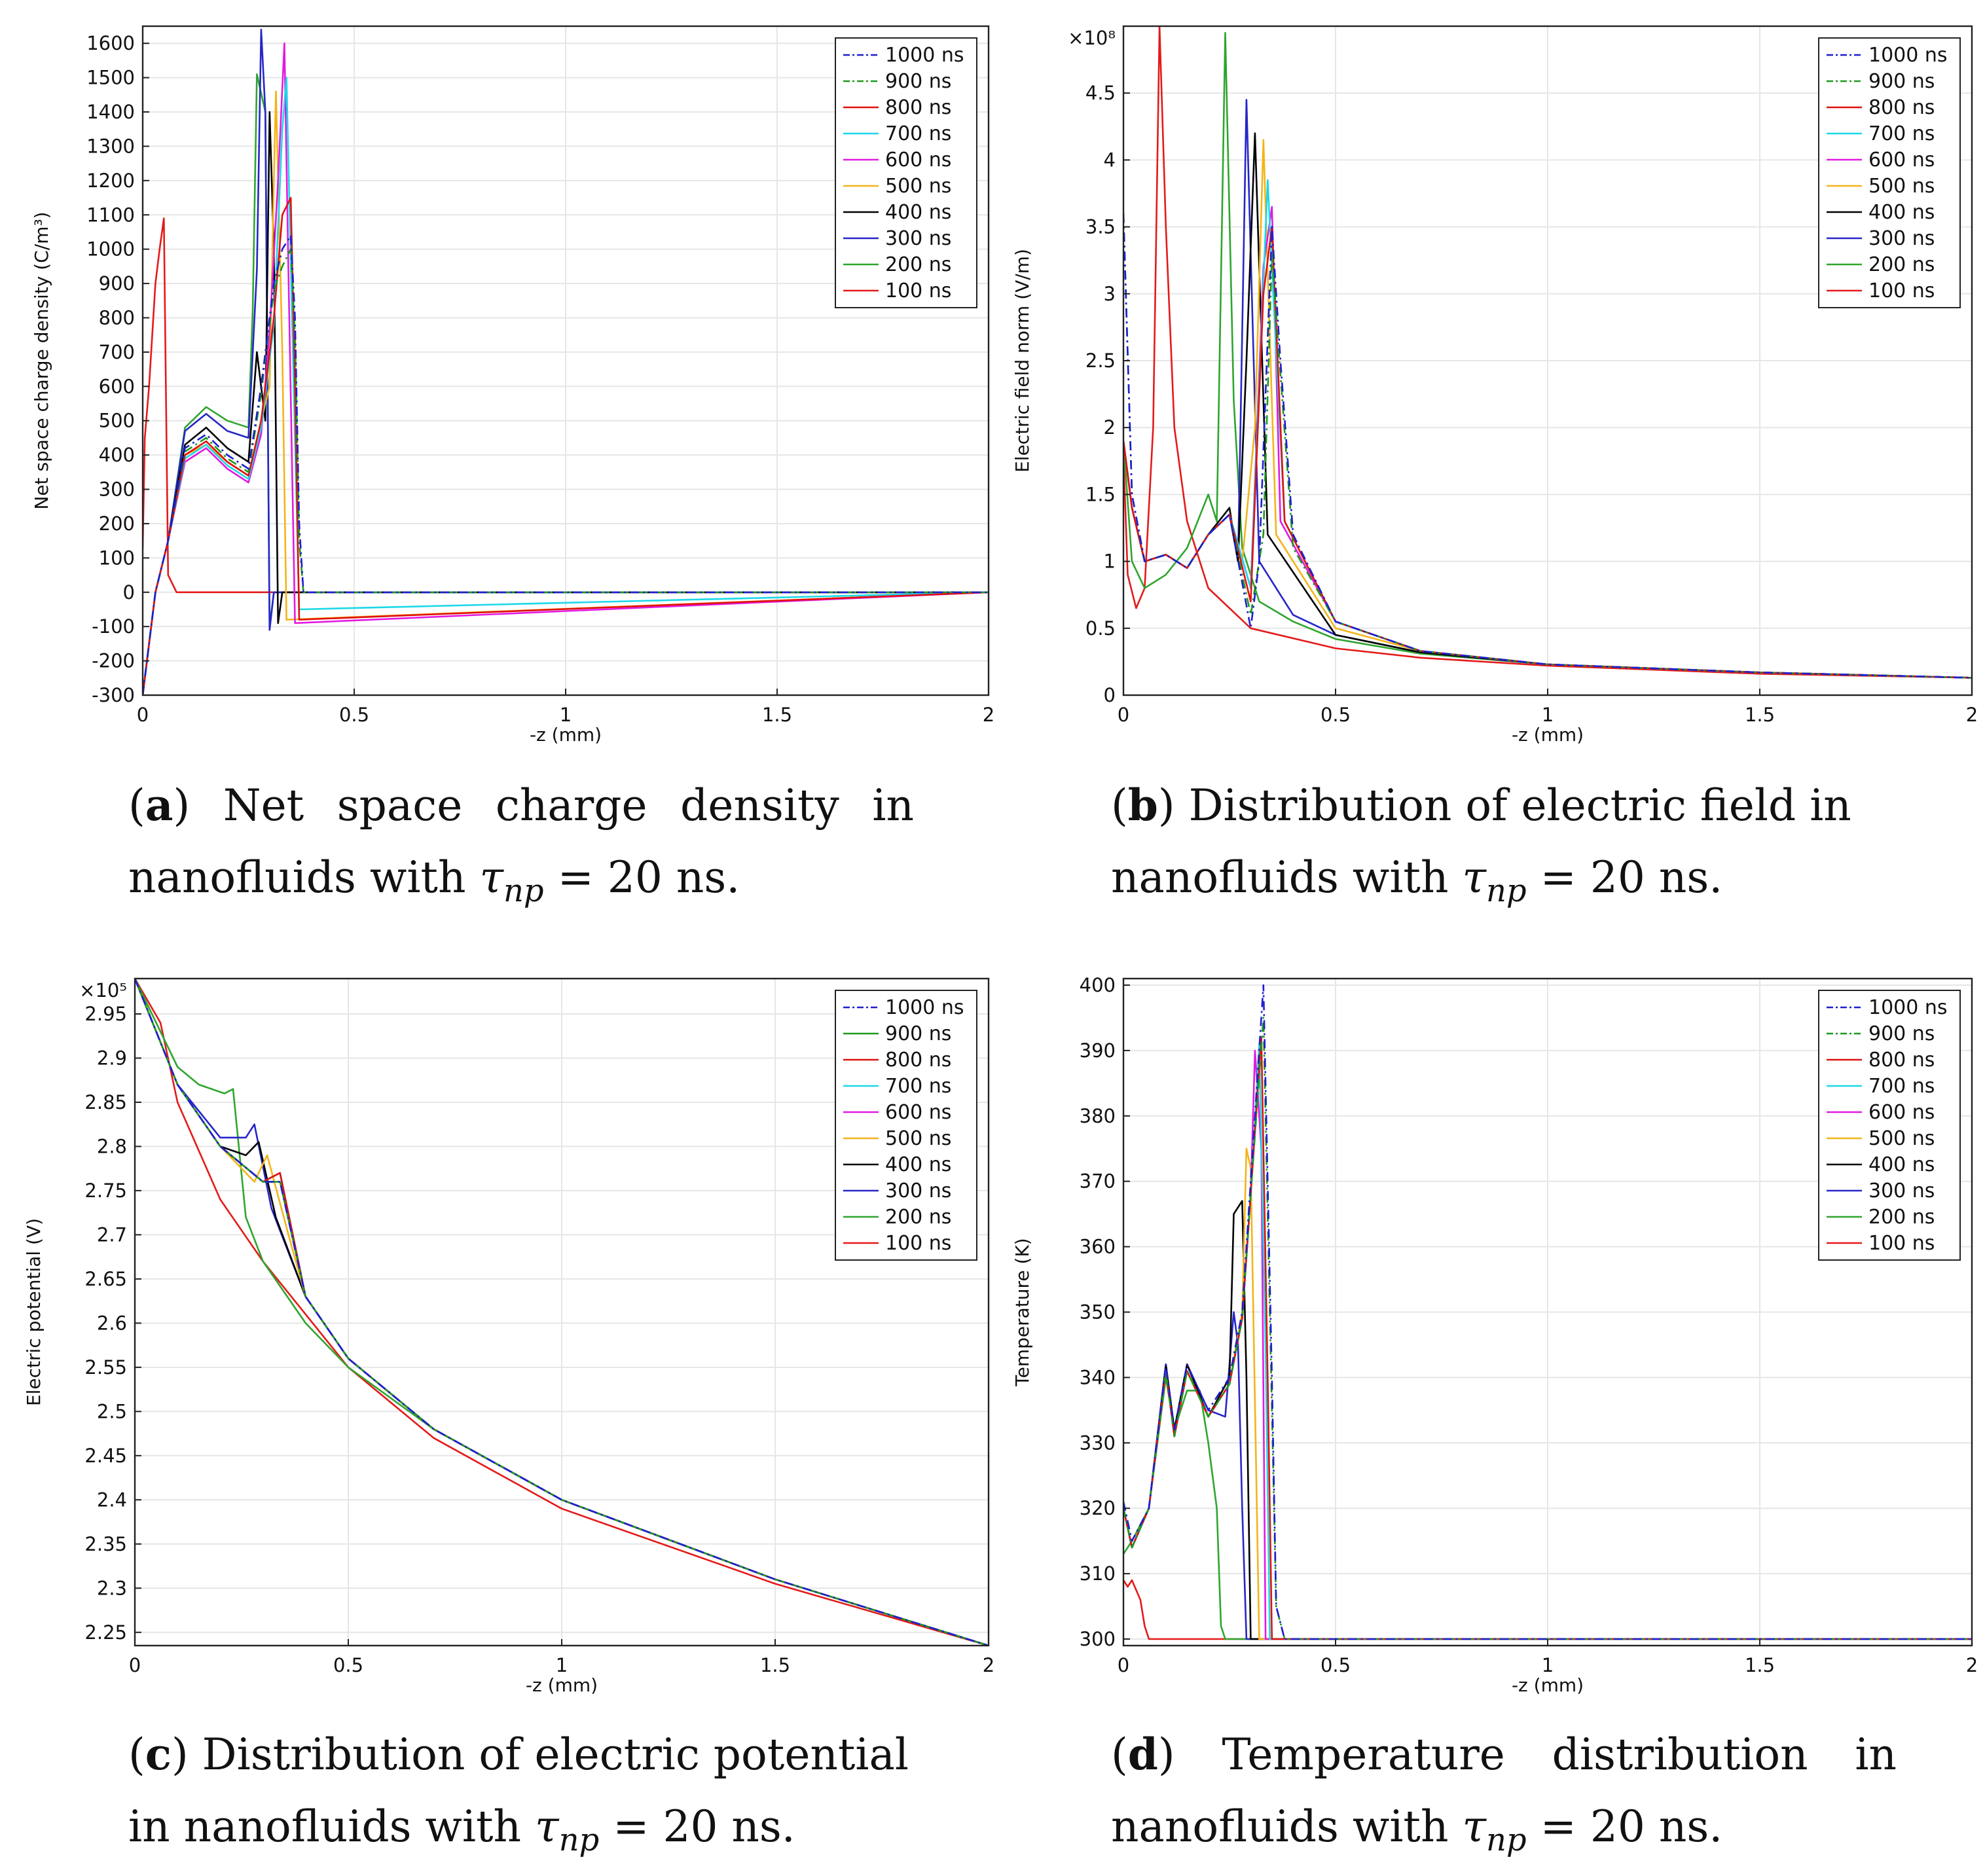  What do you see at coordinates (1547, 1609) in the screenshot?
I see `series-d-100ns` at bounding box center [1547, 1609].